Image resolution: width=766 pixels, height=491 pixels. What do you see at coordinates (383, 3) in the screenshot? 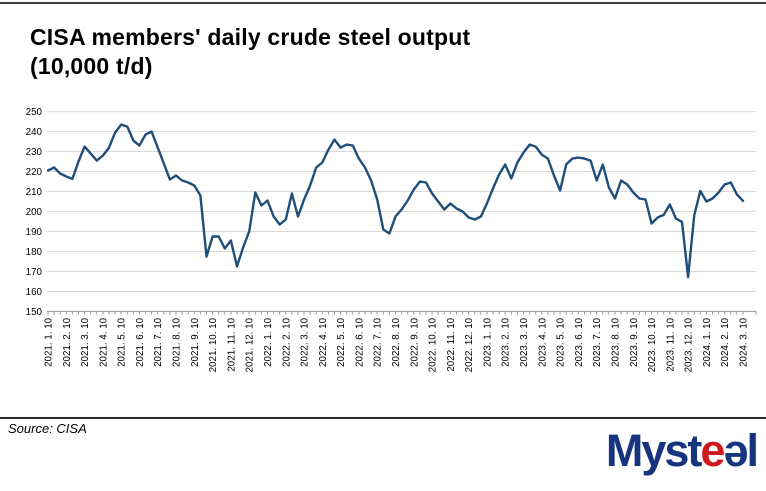
I see `top-border` at bounding box center [383, 3].